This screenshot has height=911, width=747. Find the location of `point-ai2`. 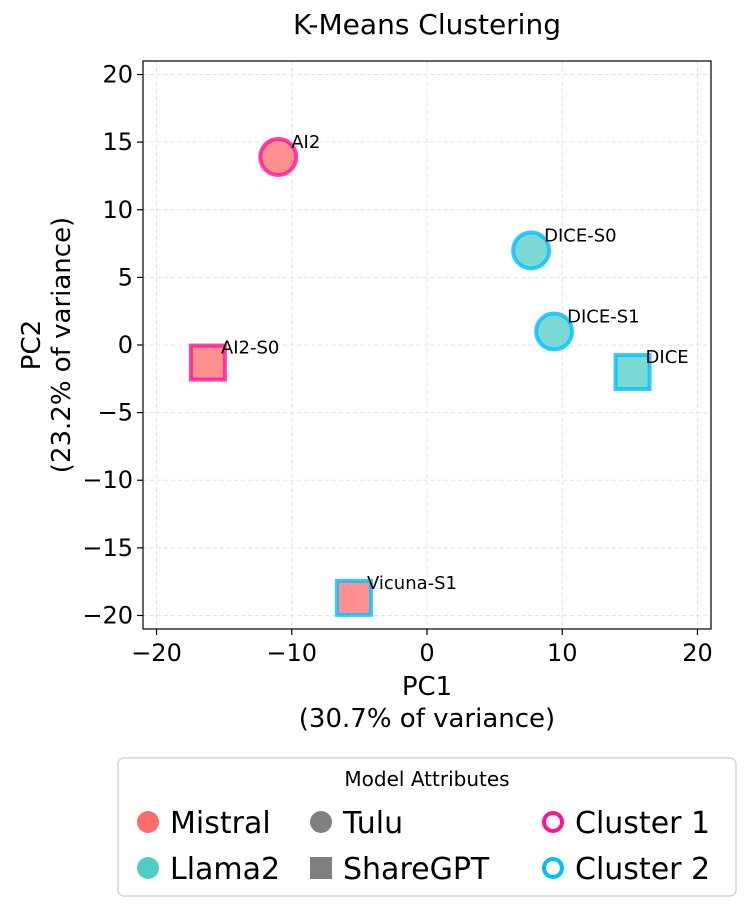

point-ai2 is located at coordinates (278, 157).